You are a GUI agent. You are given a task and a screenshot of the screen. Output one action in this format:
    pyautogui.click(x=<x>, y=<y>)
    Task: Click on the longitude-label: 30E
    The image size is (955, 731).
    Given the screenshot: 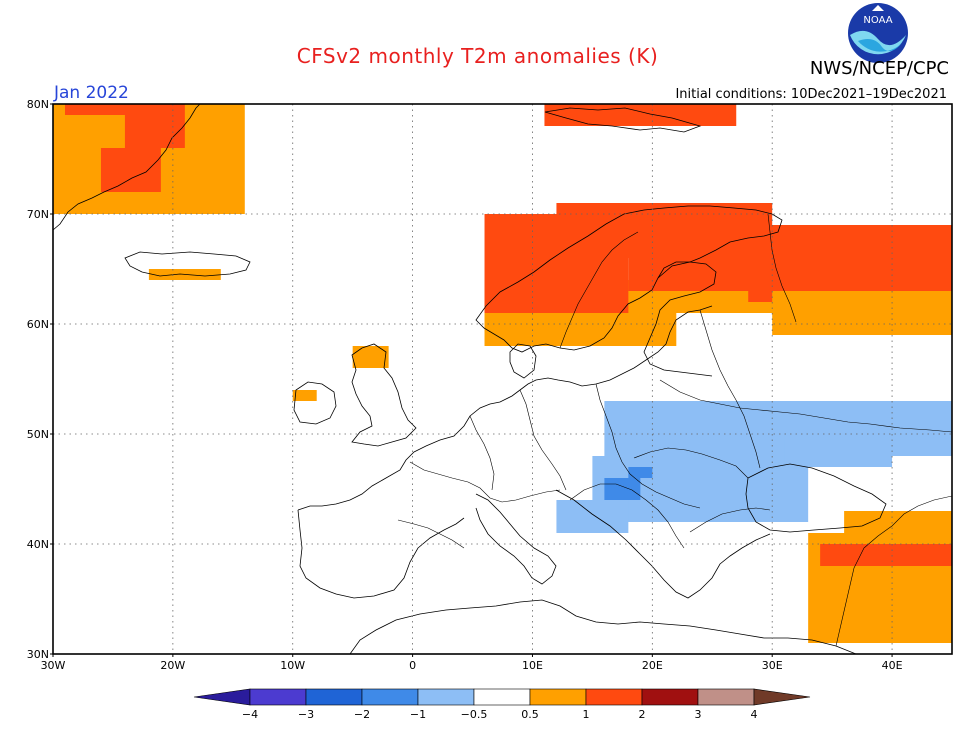 What is the action you would take?
    pyautogui.click(x=772, y=665)
    